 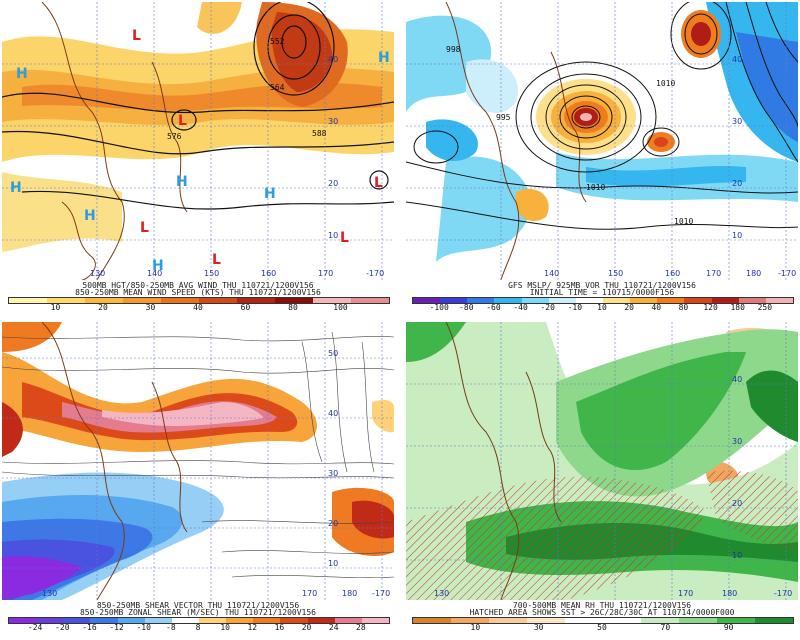 I want to click on colorbar-tick-label: 12, so click(x=252, y=627).